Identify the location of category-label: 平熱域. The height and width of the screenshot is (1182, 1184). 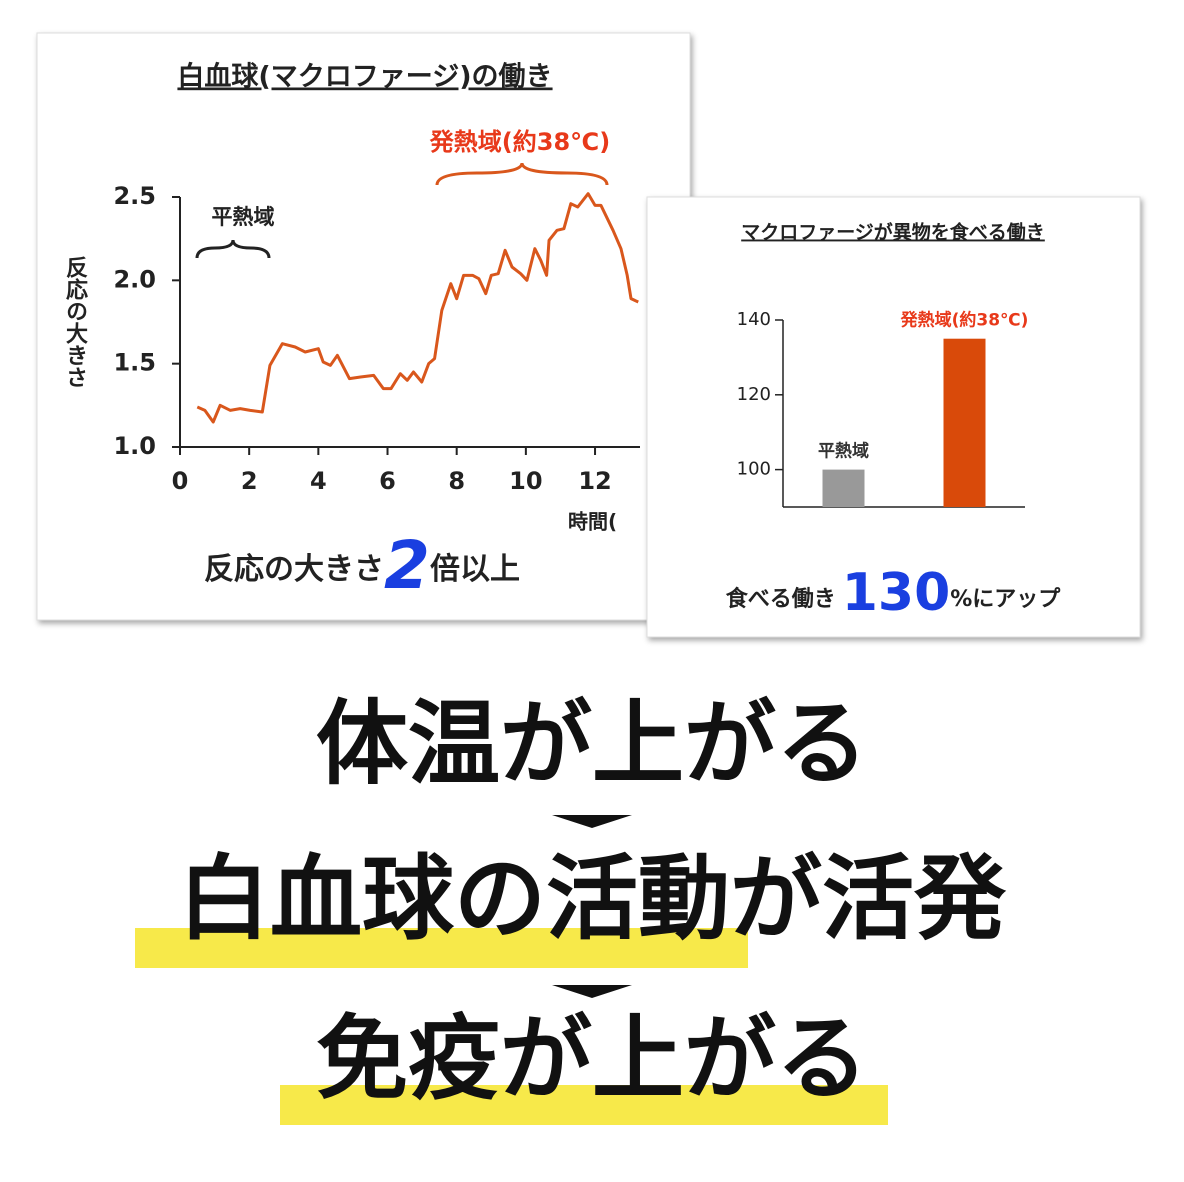
(843, 451).